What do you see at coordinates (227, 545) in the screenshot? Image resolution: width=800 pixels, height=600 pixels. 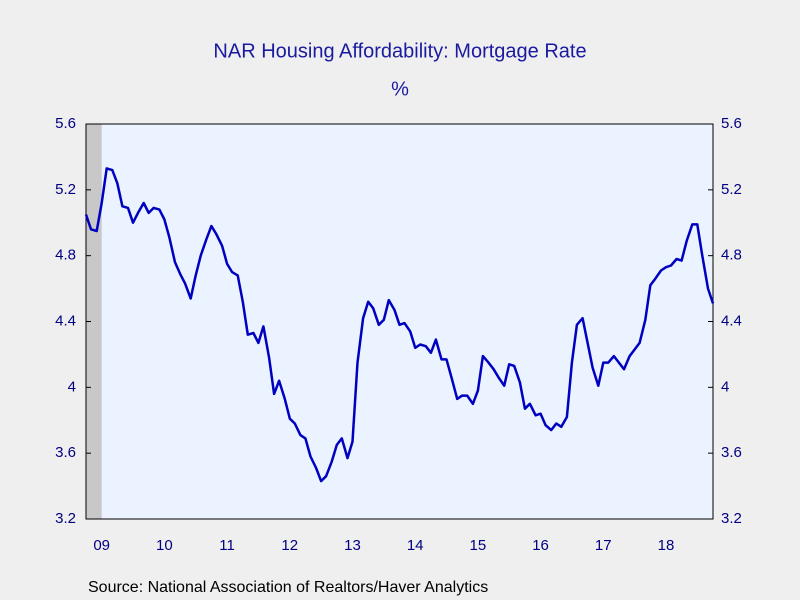 I see `x-tick-label: 11` at bounding box center [227, 545].